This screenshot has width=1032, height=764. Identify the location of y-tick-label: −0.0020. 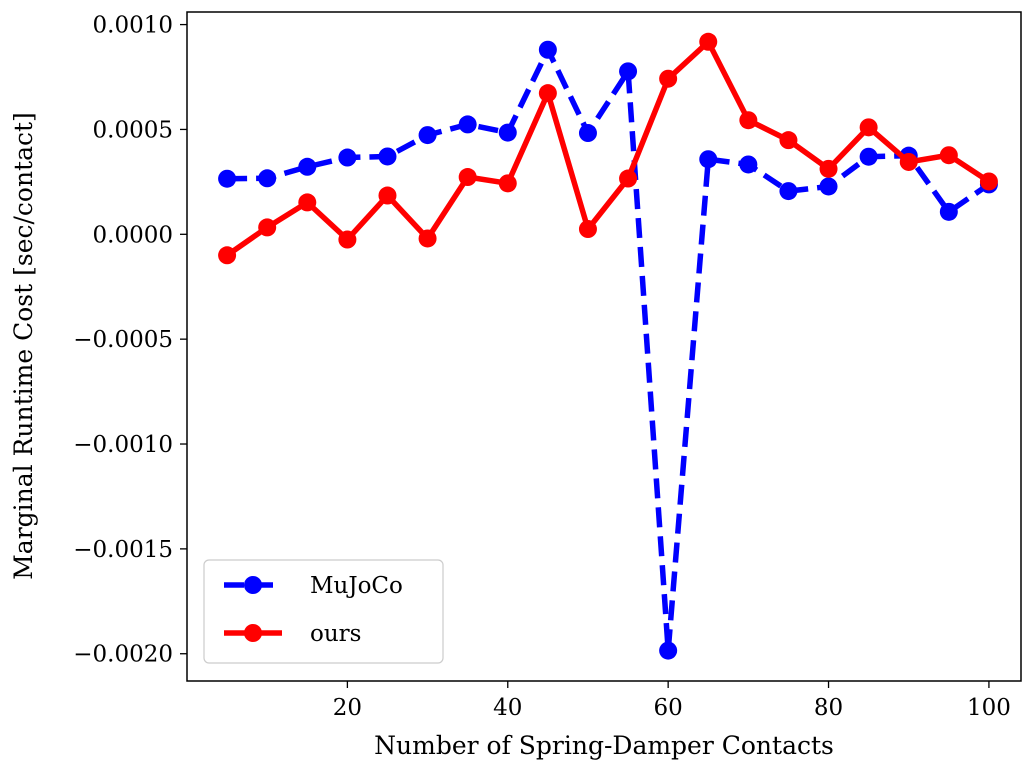
(123, 655).